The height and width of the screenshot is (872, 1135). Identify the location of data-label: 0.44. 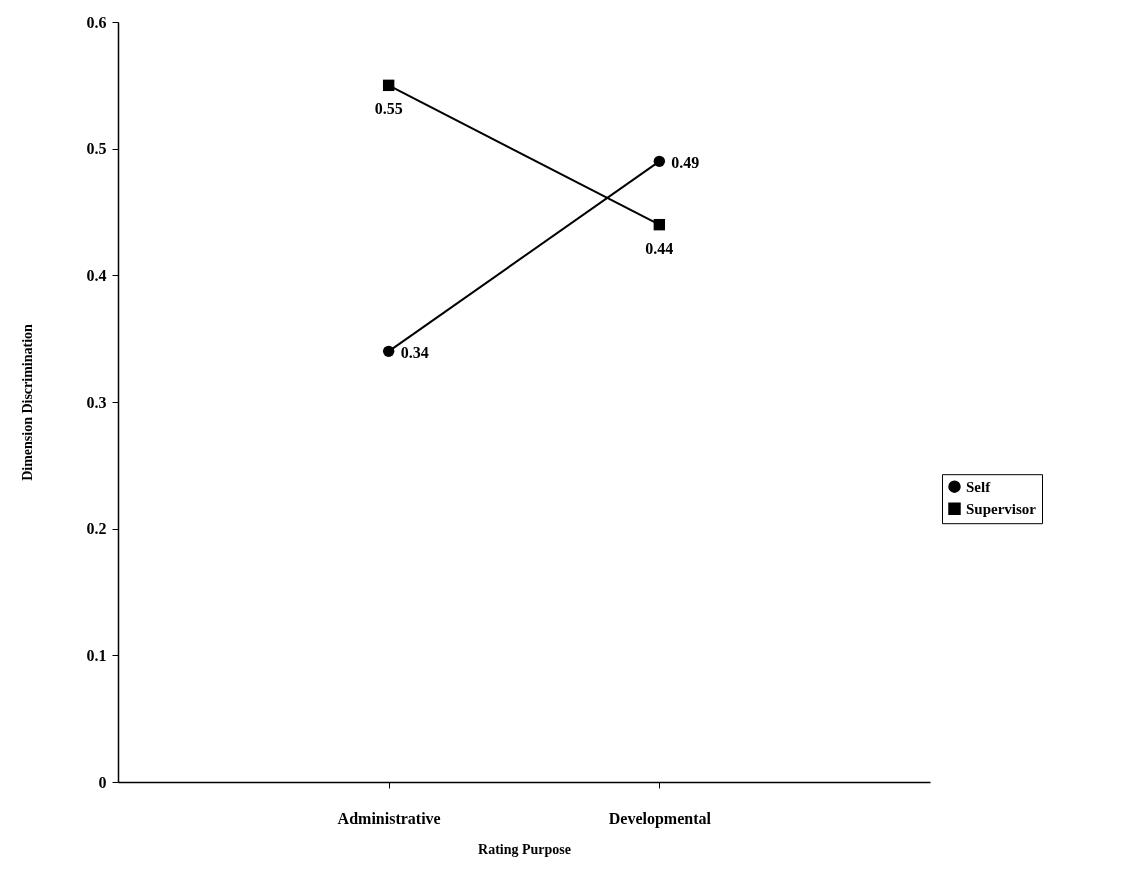
(659, 248).